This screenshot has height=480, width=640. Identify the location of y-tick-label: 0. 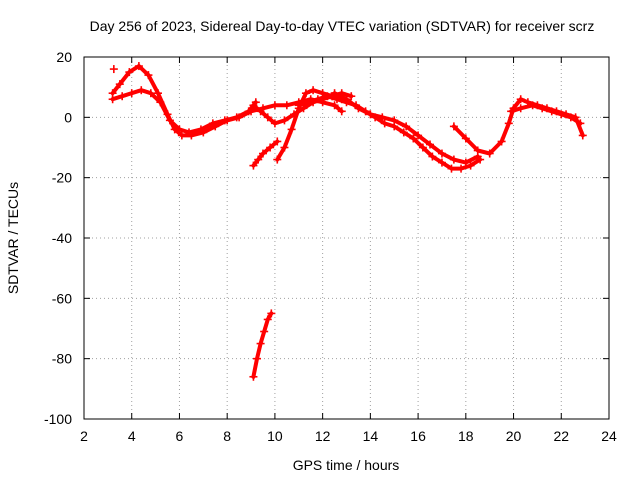
(68, 117).